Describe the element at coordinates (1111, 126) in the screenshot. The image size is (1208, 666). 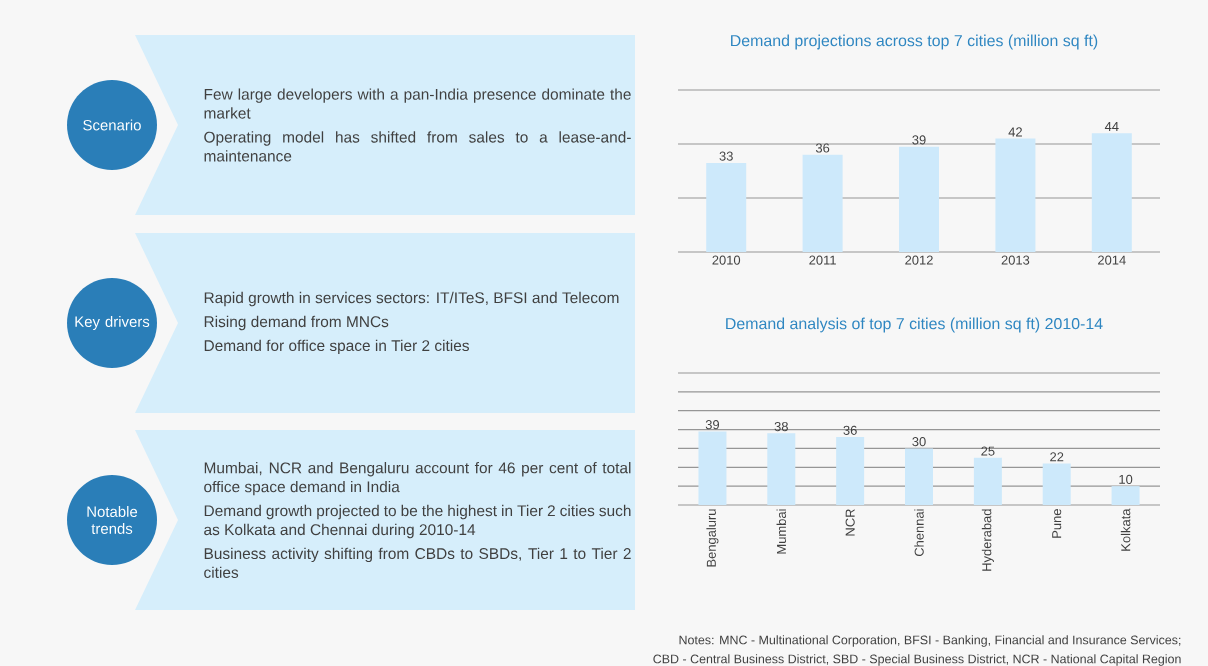
I see `data-label: 44` at that location.